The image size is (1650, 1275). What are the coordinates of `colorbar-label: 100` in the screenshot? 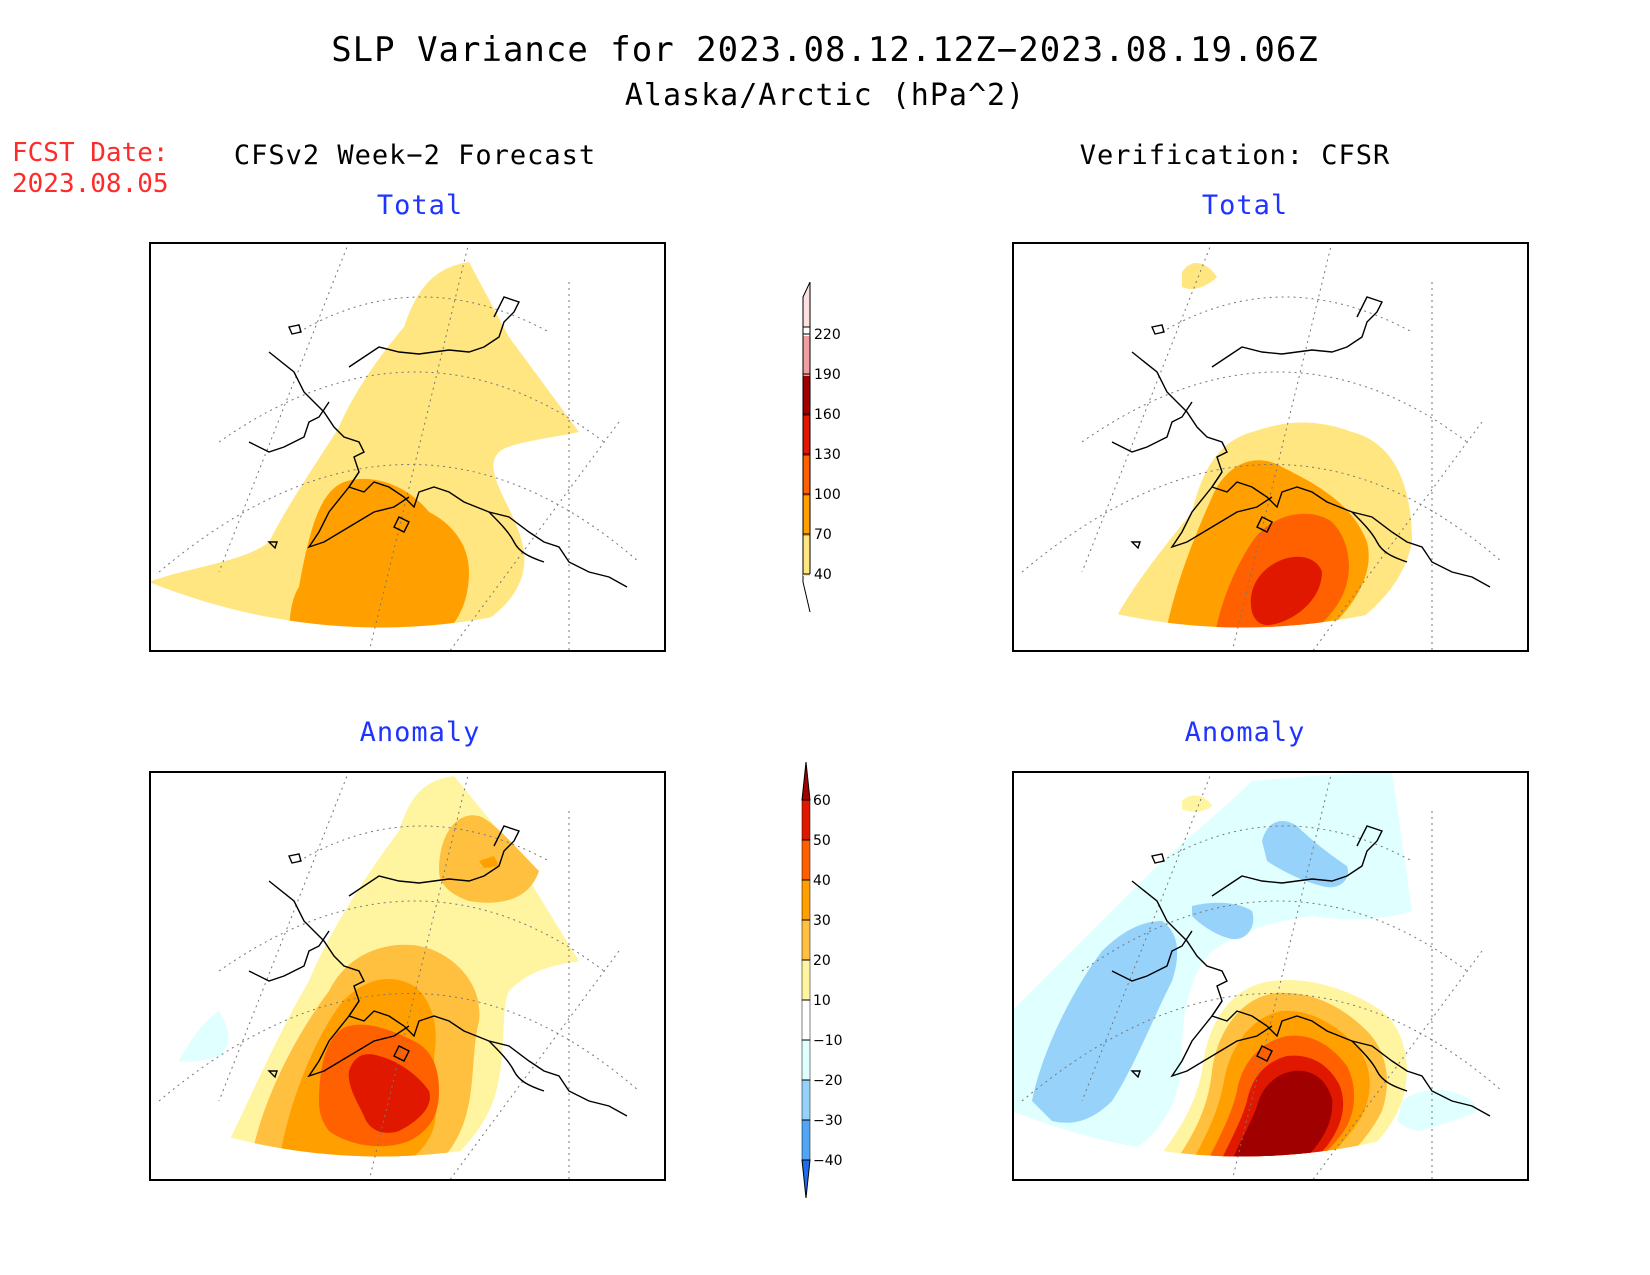 It's located at (827, 495).